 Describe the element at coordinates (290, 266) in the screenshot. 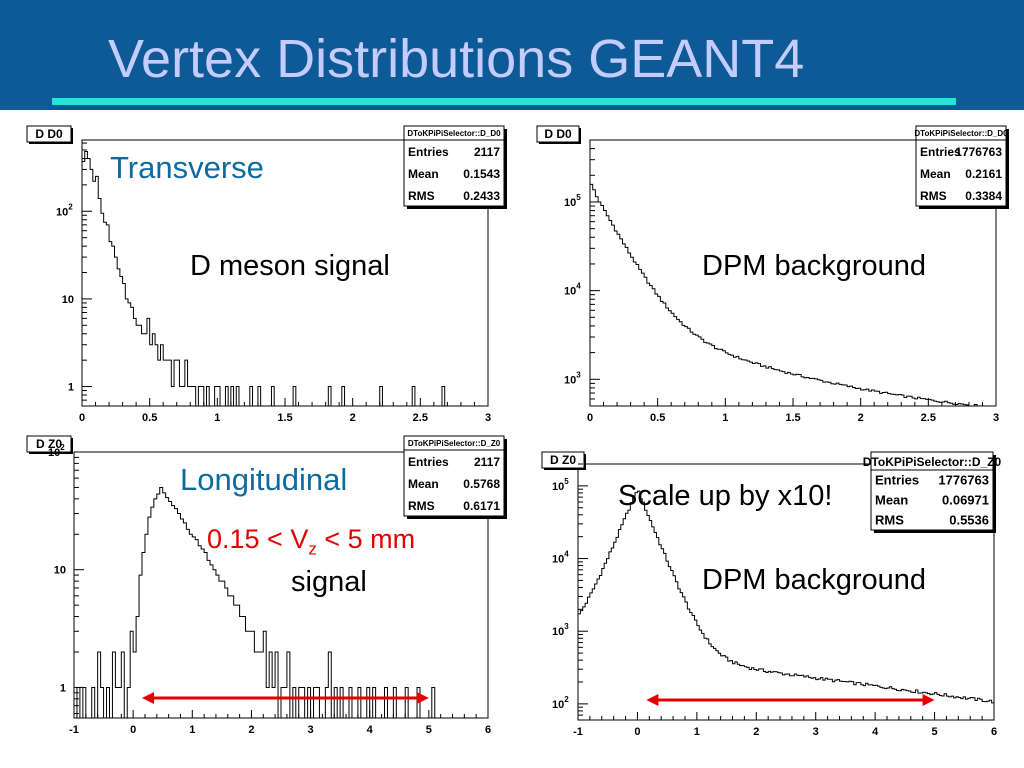

I see `d-meson-signal-label: D meson signal` at that location.